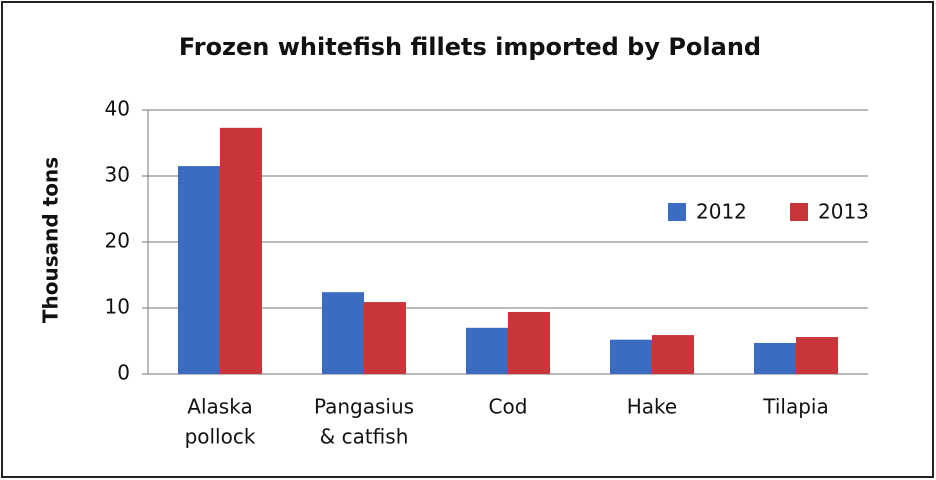 This screenshot has height=480, width=936. I want to click on y-tick-label: 0, so click(123, 373).